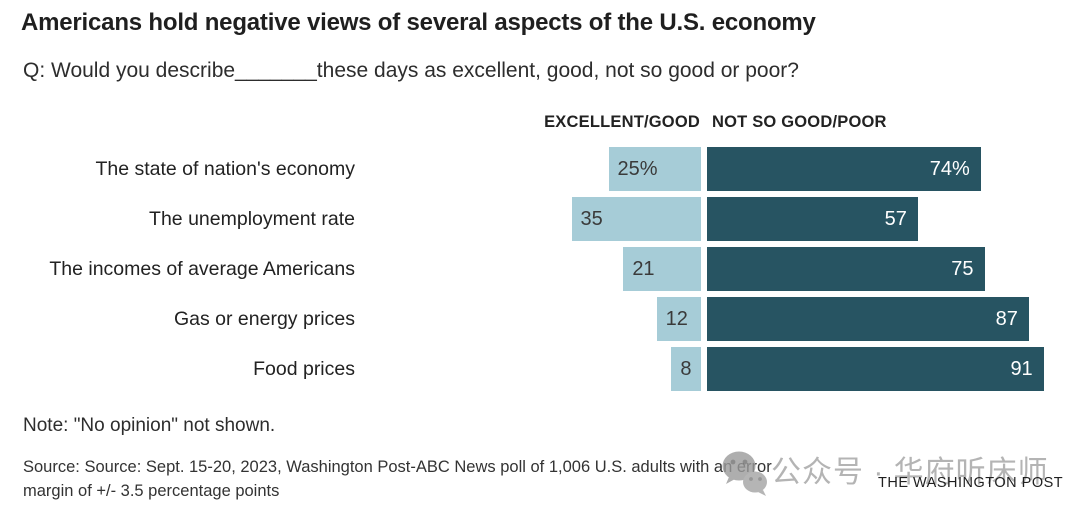 The height and width of the screenshot is (517, 1080). I want to click on chart-row-gas-energy: Gas or energy prices 12 87, so click(540, 319).